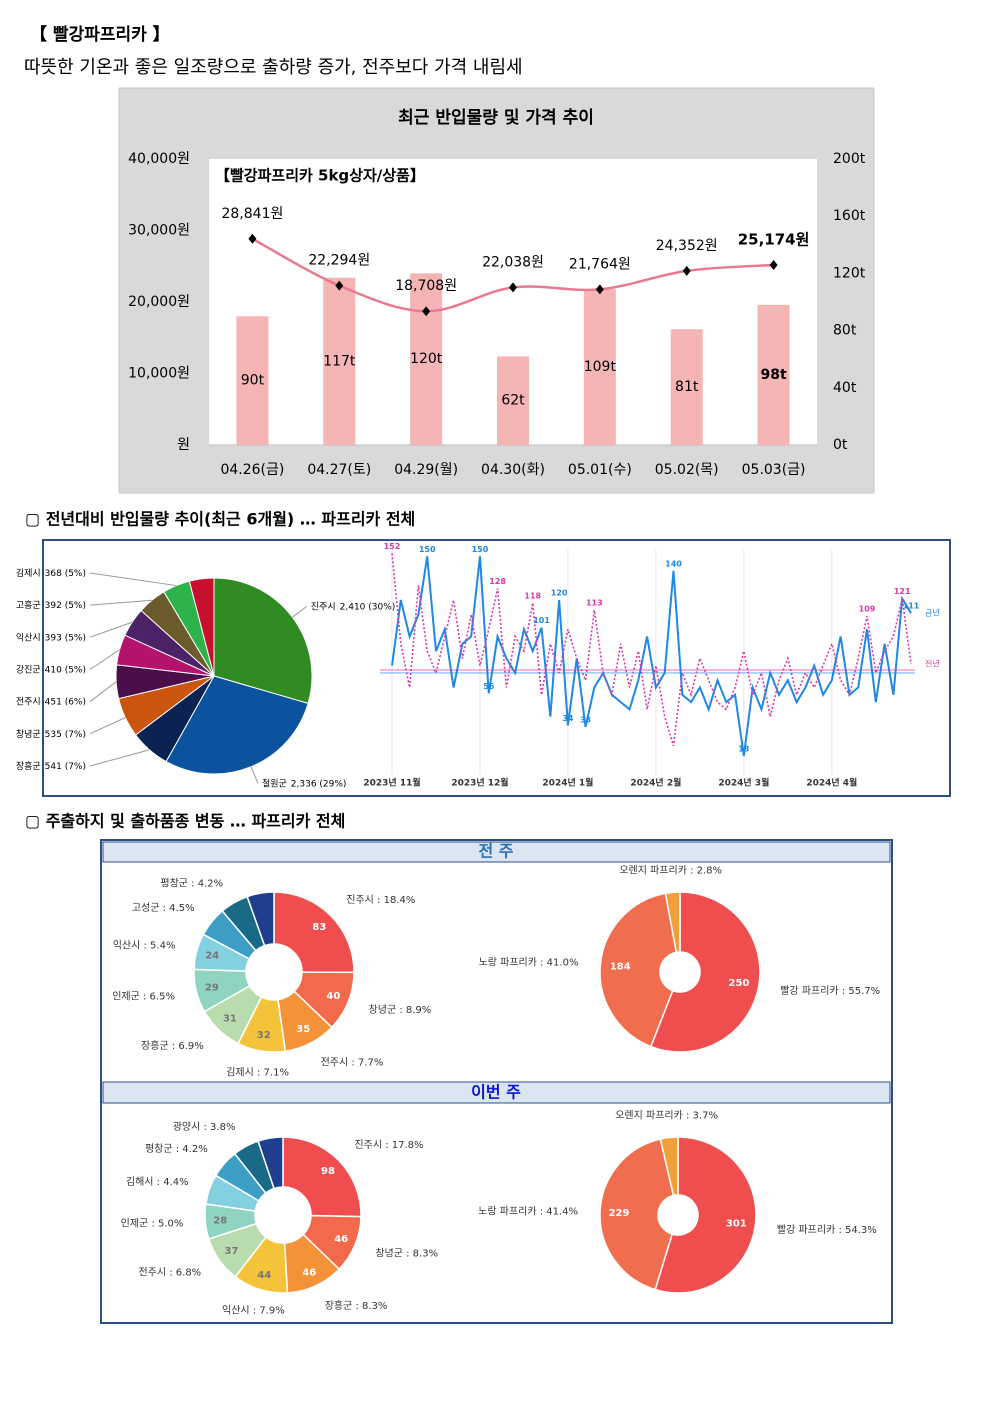 The width and height of the screenshot is (992, 1407). I want to click on x-tick-label: 05.03(금), so click(774, 470).